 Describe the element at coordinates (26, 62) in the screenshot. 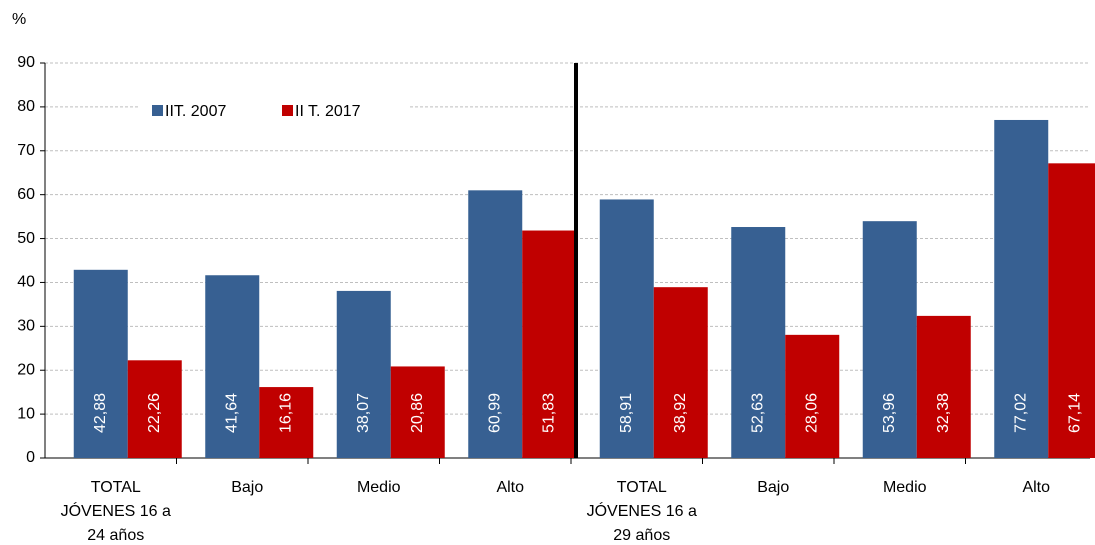

I see `y-tick-label: 90` at that location.